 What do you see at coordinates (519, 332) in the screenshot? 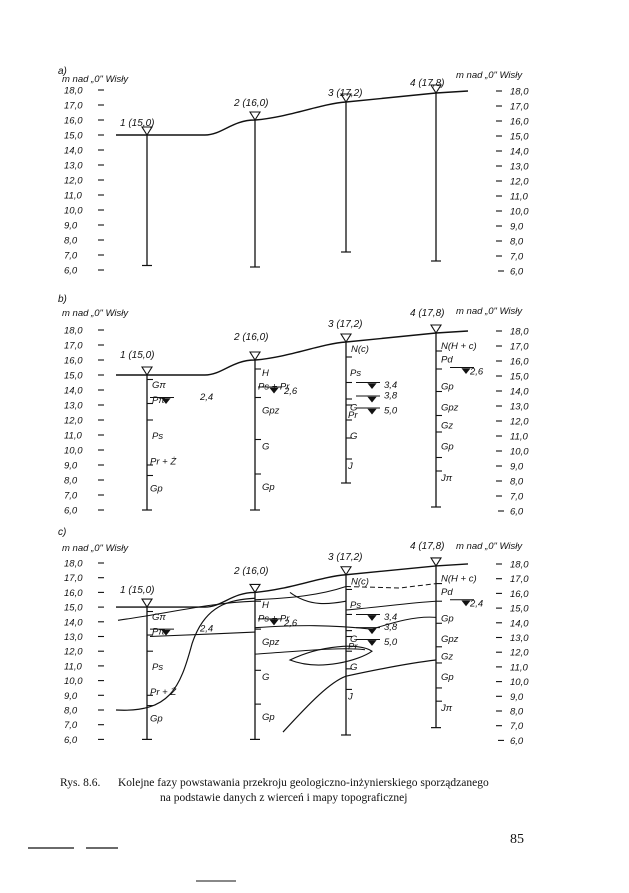
I see `panel-b-right-tick-label: 18,0` at bounding box center [519, 332].